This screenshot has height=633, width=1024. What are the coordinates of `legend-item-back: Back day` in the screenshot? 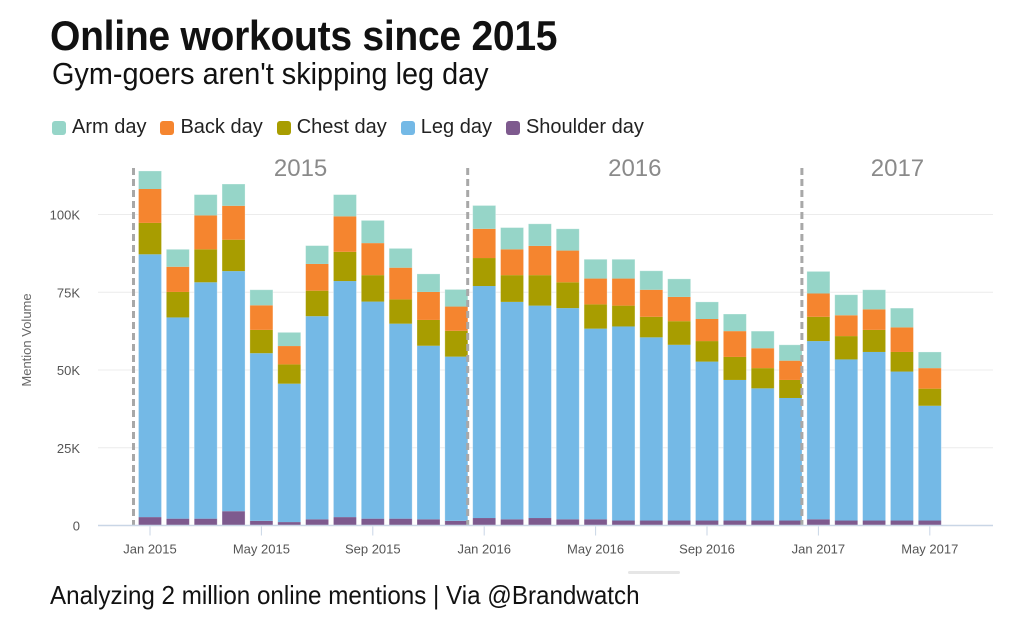 It's located at (211, 127).